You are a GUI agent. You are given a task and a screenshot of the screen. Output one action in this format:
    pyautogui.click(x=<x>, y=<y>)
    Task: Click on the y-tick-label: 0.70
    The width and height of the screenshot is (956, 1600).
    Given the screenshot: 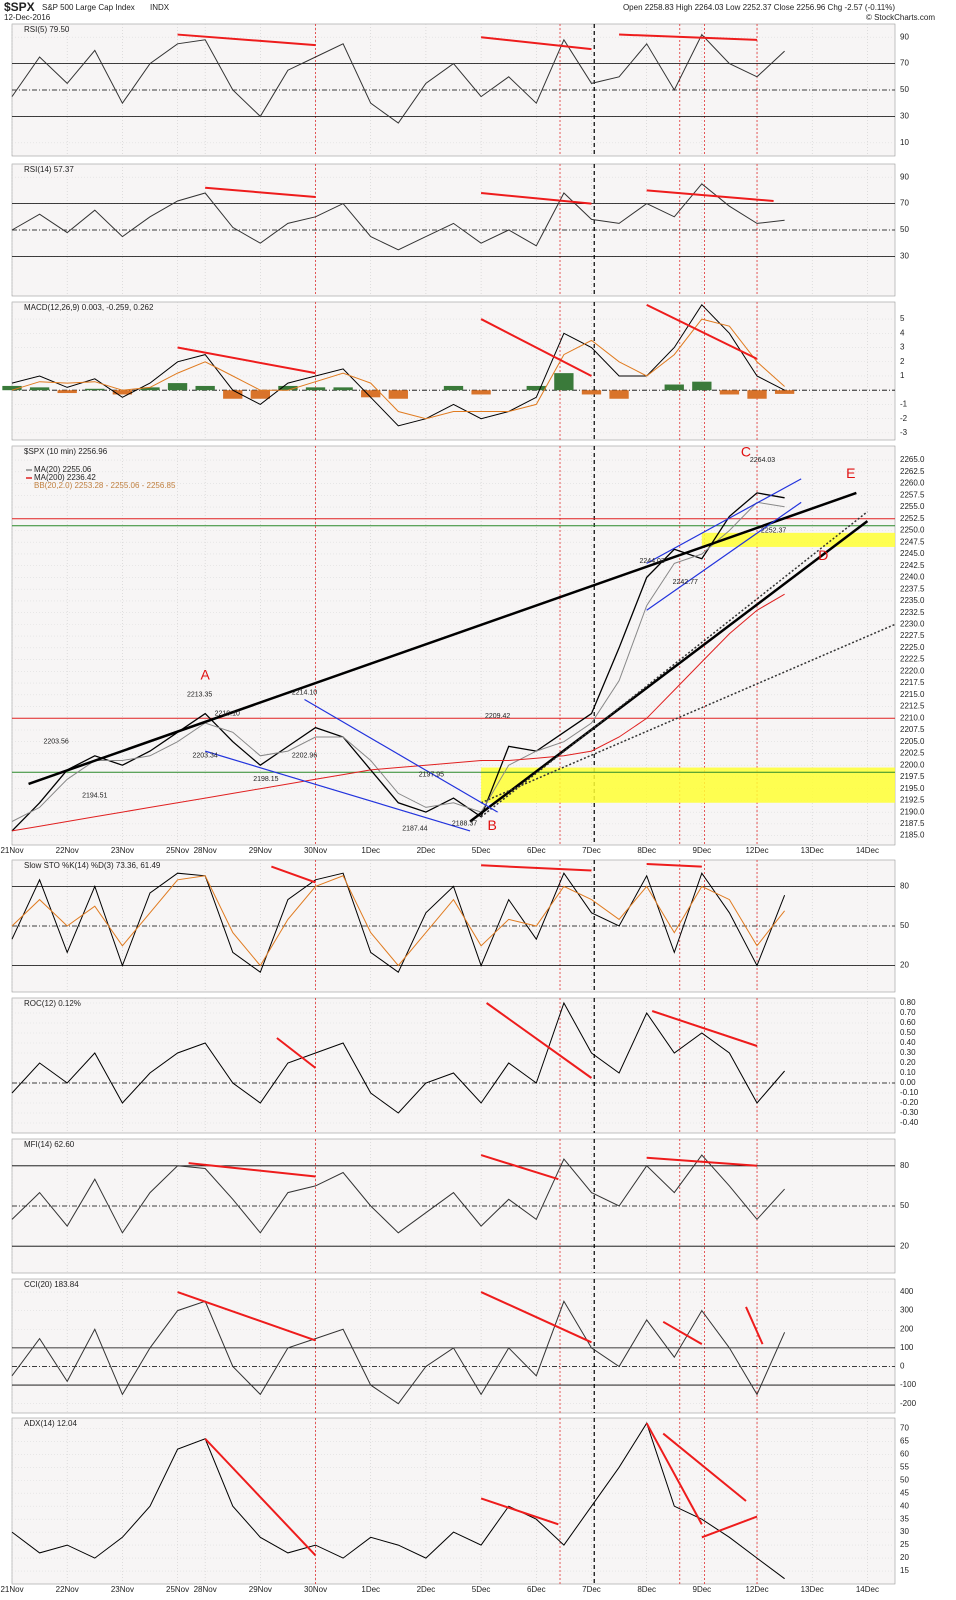 What is the action you would take?
    pyautogui.click(x=908, y=1012)
    